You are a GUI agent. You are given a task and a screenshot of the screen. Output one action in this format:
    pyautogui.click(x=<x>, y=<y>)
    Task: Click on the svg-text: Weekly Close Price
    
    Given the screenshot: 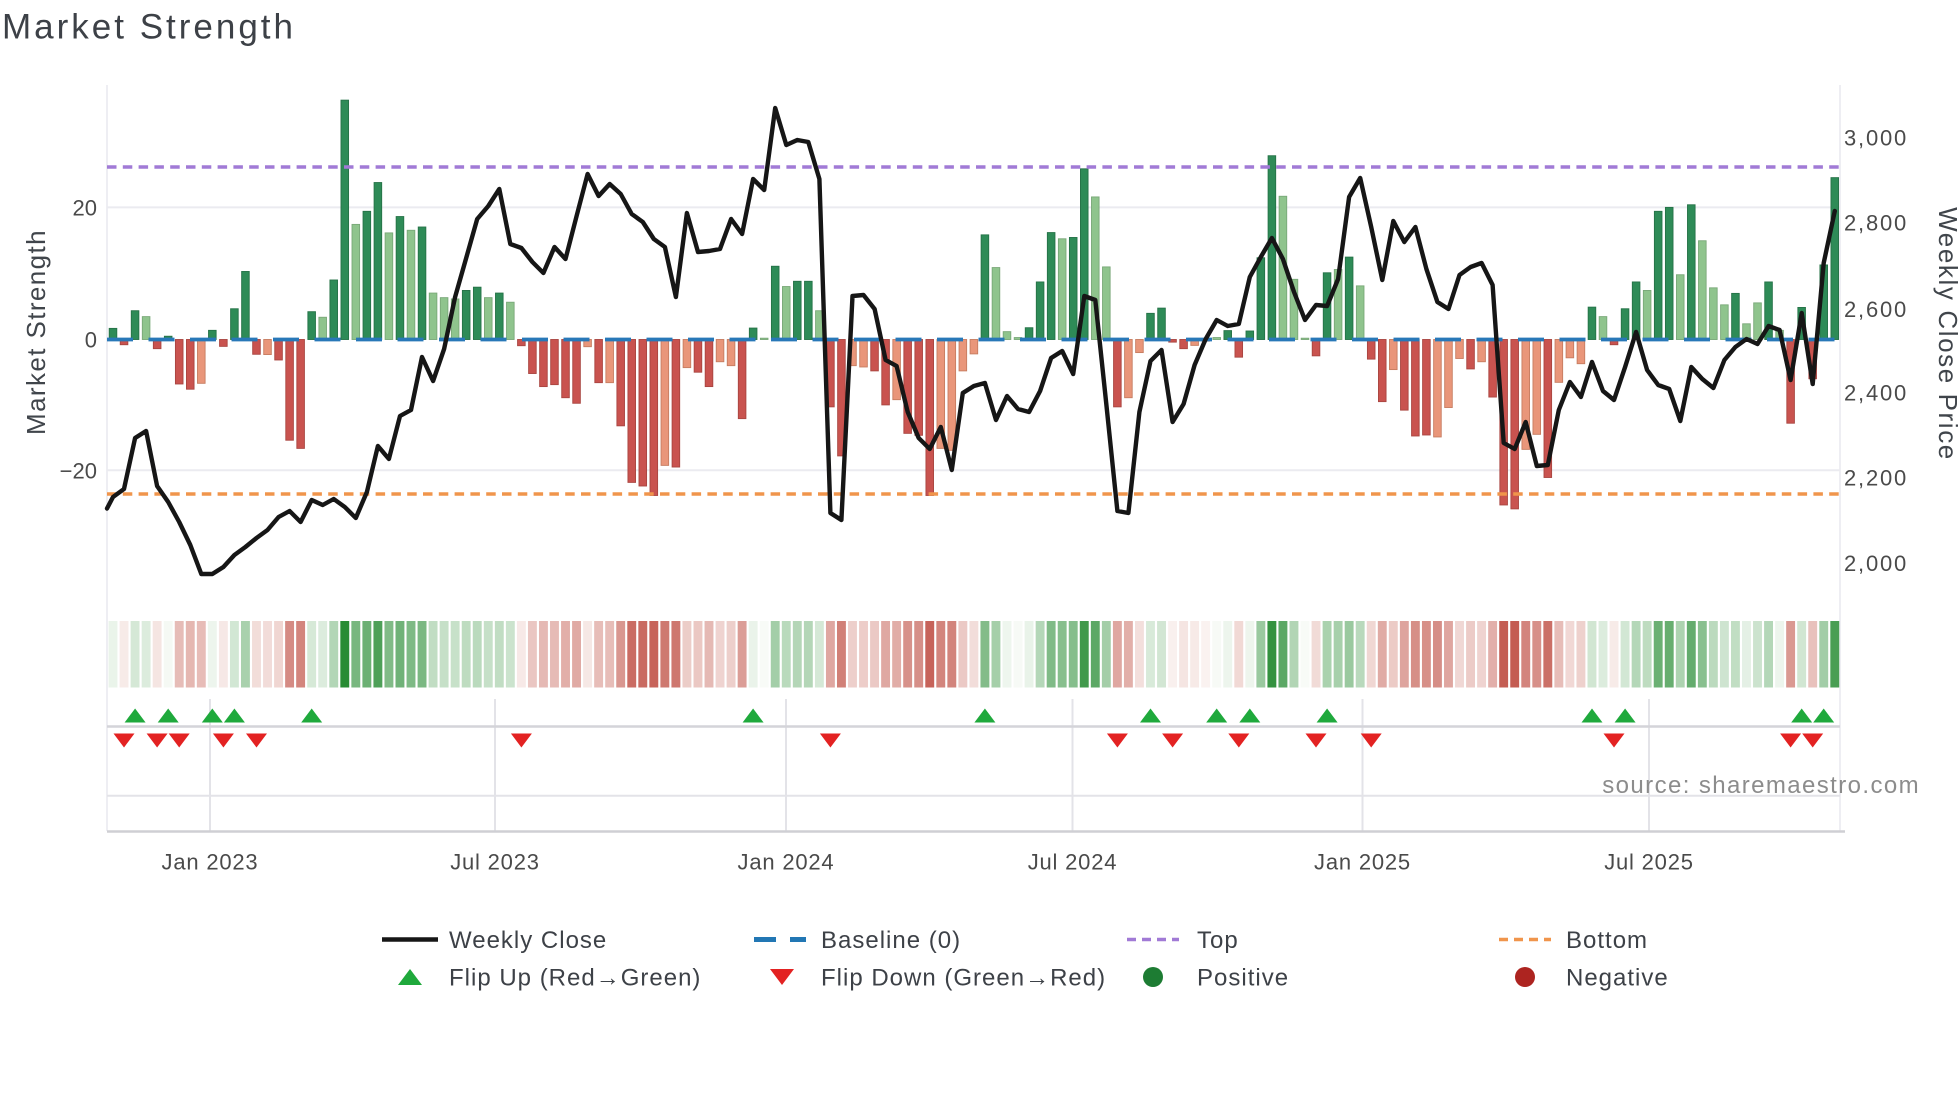 What is the action you would take?
    pyautogui.click(x=1946, y=334)
    